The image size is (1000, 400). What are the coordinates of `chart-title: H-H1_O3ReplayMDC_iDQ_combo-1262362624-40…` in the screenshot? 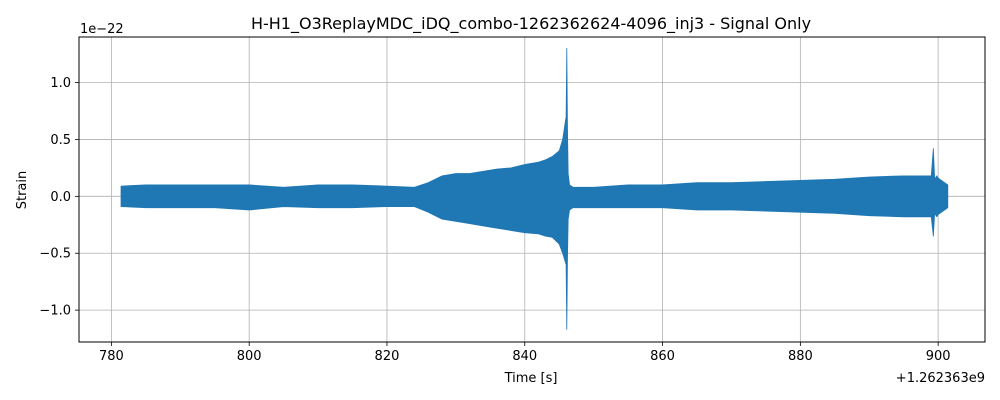 It's located at (531, 24).